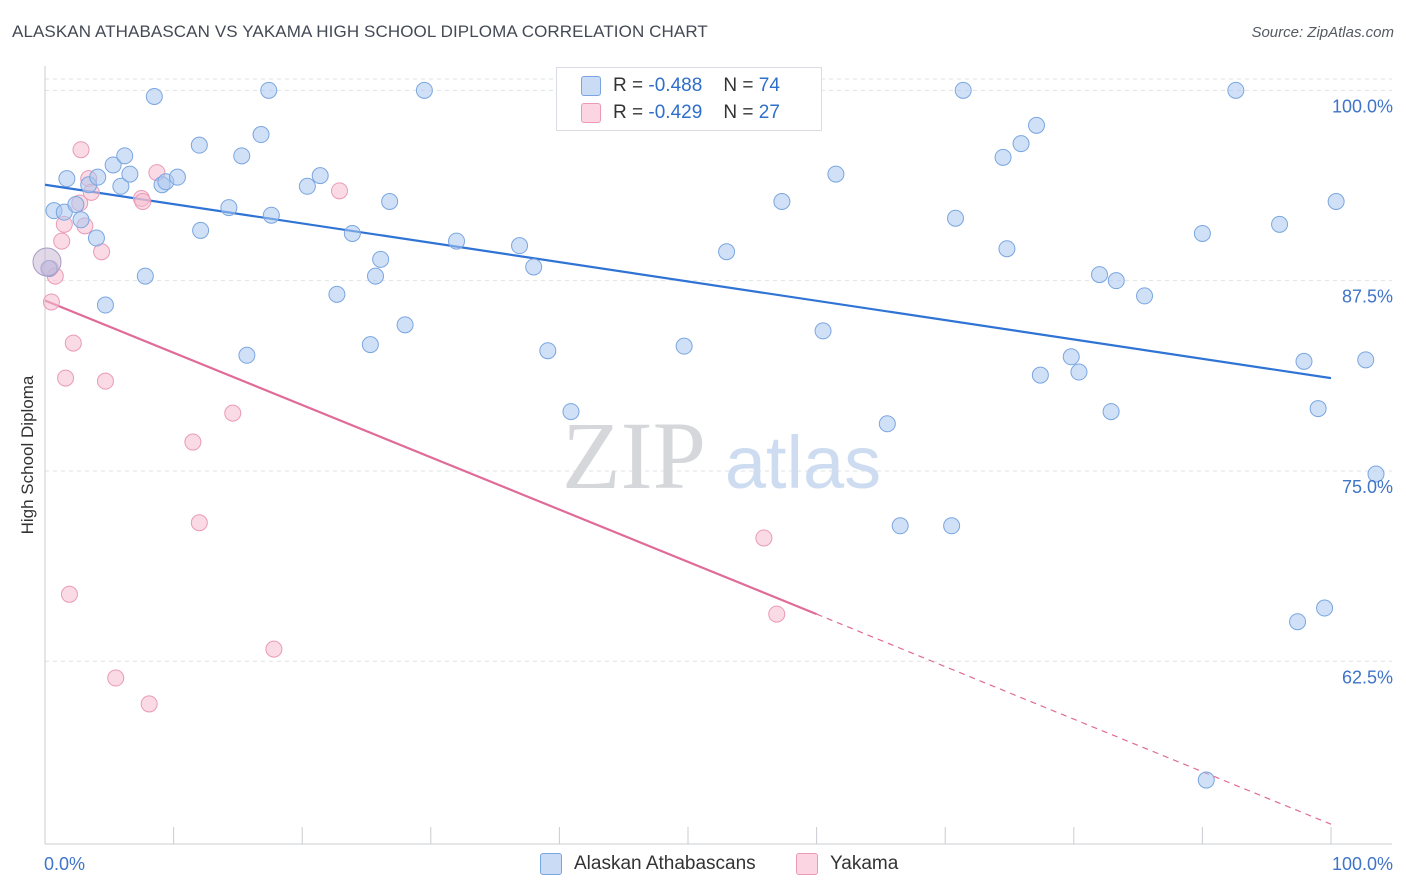  Describe the element at coordinates (769, 112) in the screenshot. I see `n-value: 27` at that location.